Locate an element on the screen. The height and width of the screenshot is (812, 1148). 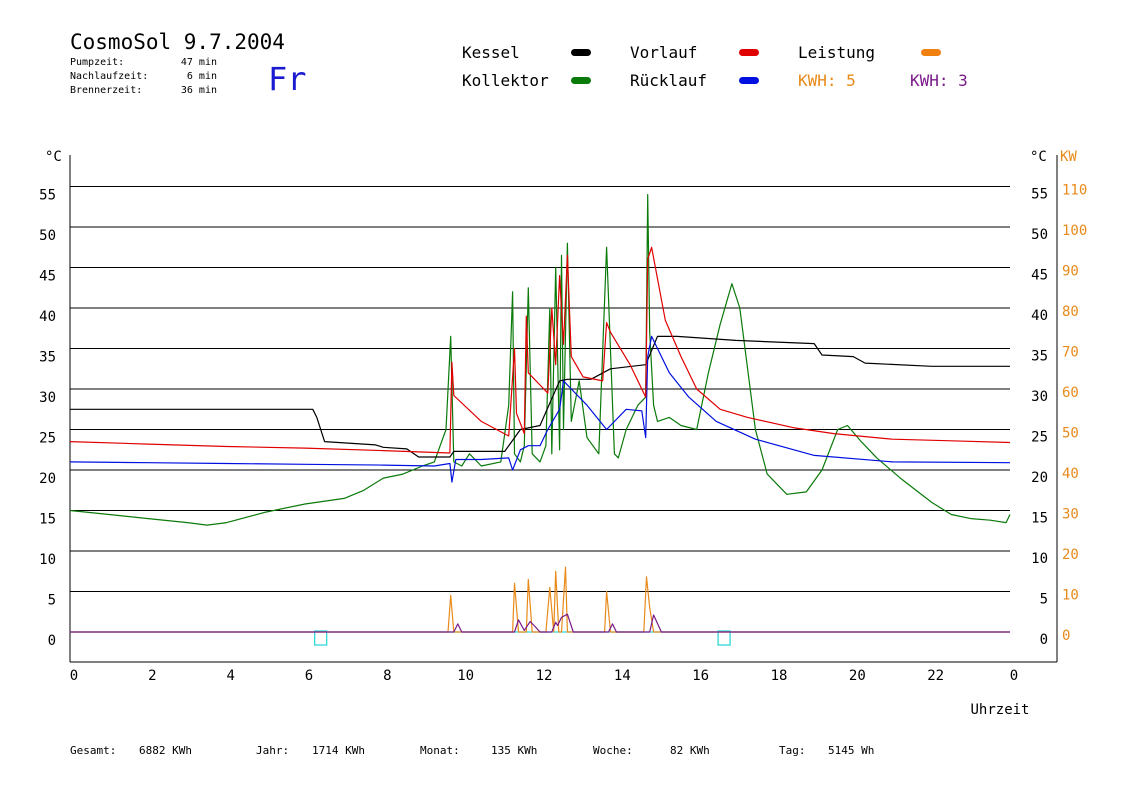
x-tick-label: 18 is located at coordinates (779, 676).